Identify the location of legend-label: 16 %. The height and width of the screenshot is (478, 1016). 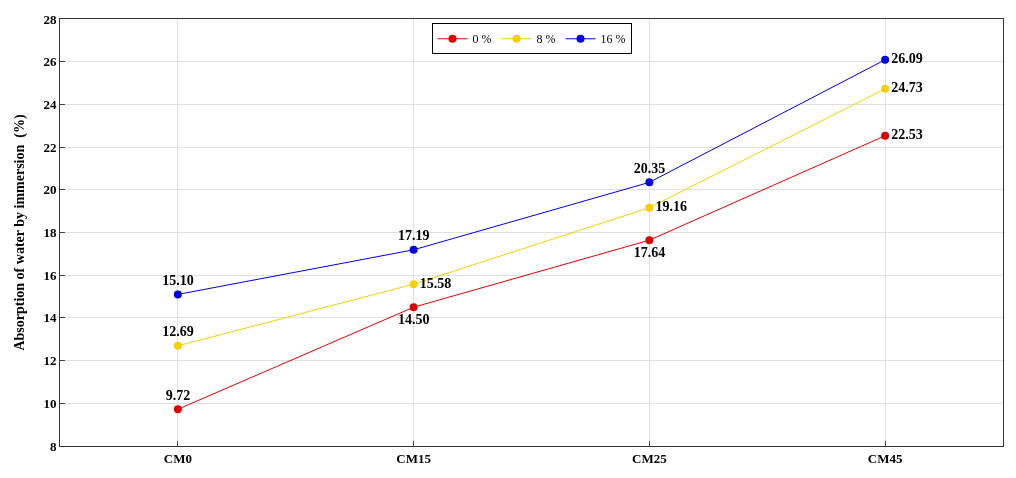
(613, 39).